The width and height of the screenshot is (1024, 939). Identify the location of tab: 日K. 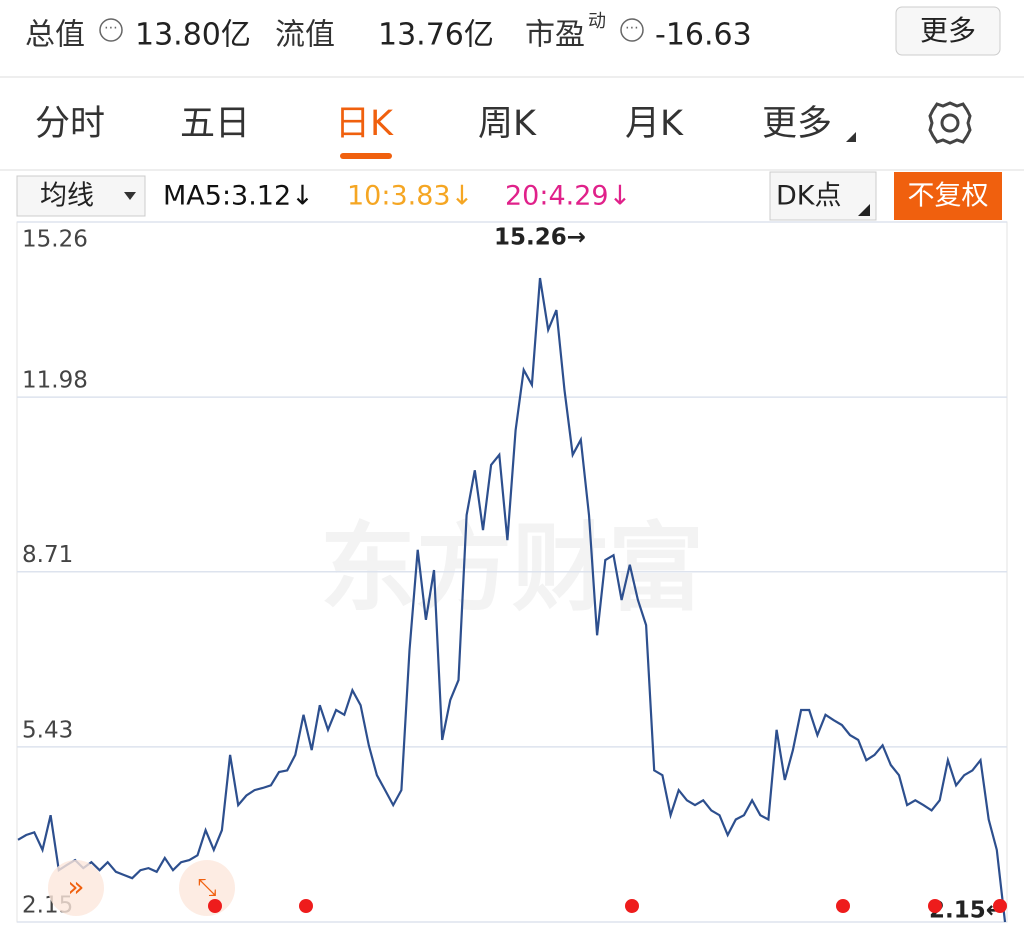
(364, 124).